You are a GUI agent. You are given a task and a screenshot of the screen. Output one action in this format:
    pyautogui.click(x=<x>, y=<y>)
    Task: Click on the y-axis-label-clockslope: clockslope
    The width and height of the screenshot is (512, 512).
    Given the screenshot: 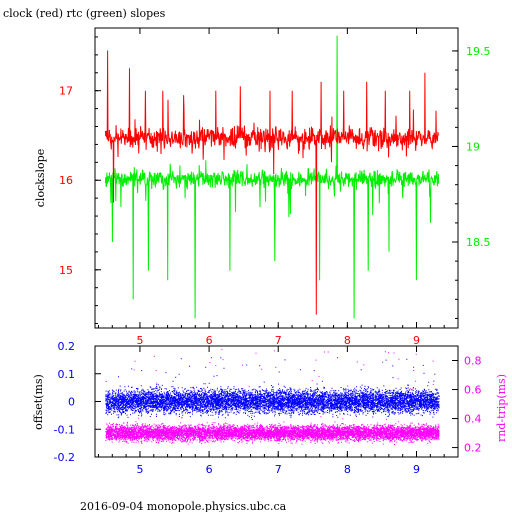 What is the action you would take?
    pyautogui.click(x=40, y=178)
    